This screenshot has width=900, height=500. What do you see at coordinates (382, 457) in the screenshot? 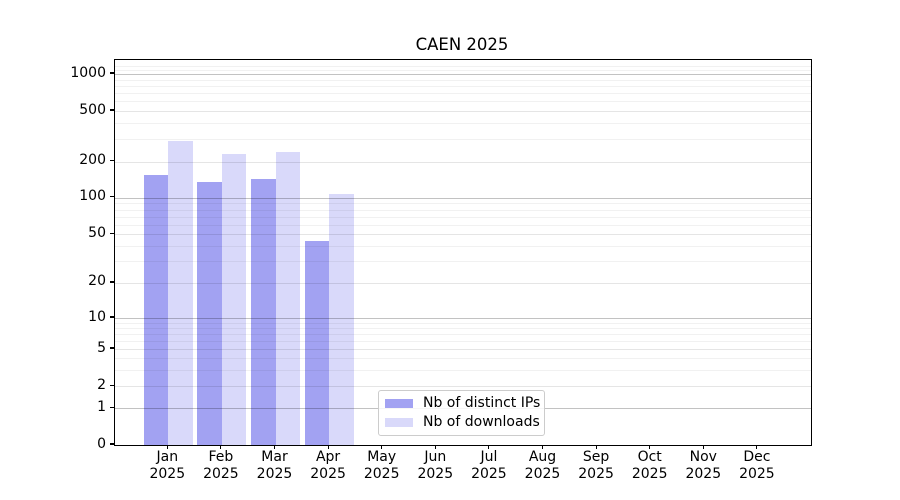
I see `month-label: May` at bounding box center [382, 457].